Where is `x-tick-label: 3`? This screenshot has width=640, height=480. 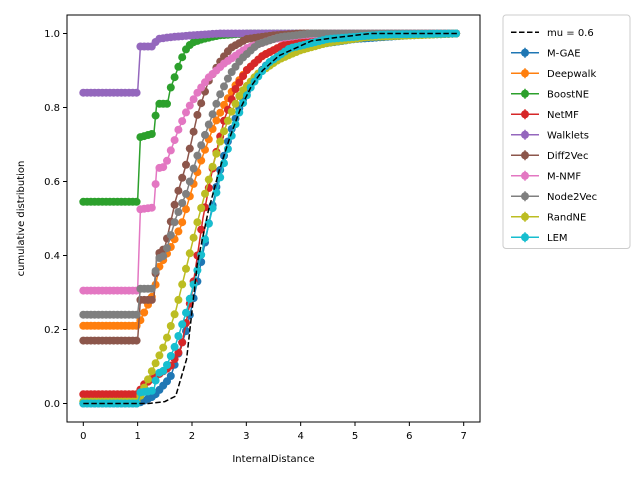 x-tick-label: 3 is located at coordinates (246, 436).